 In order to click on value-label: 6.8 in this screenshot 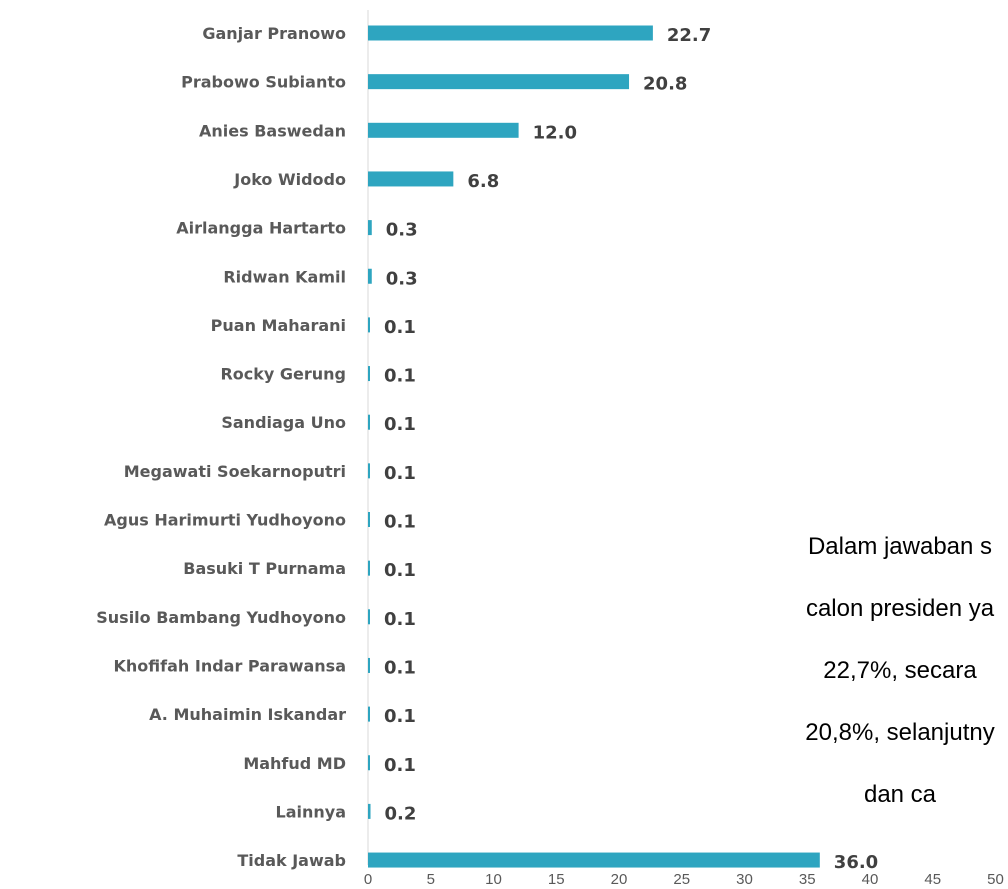, I will do `click(483, 181)`.